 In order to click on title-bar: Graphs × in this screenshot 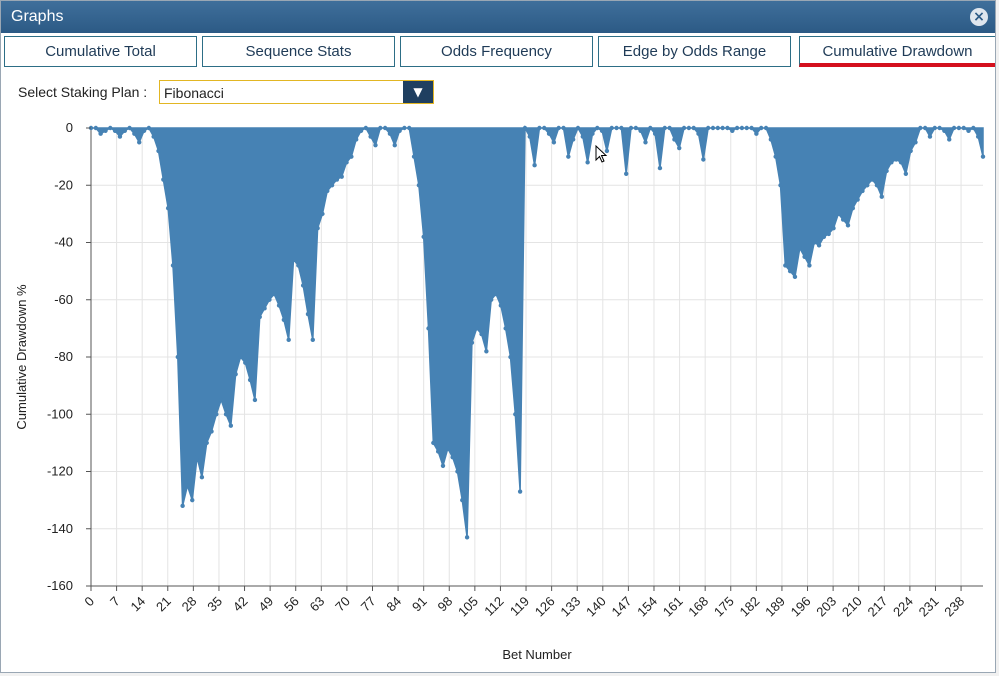, I will do `click(498, 17)`.